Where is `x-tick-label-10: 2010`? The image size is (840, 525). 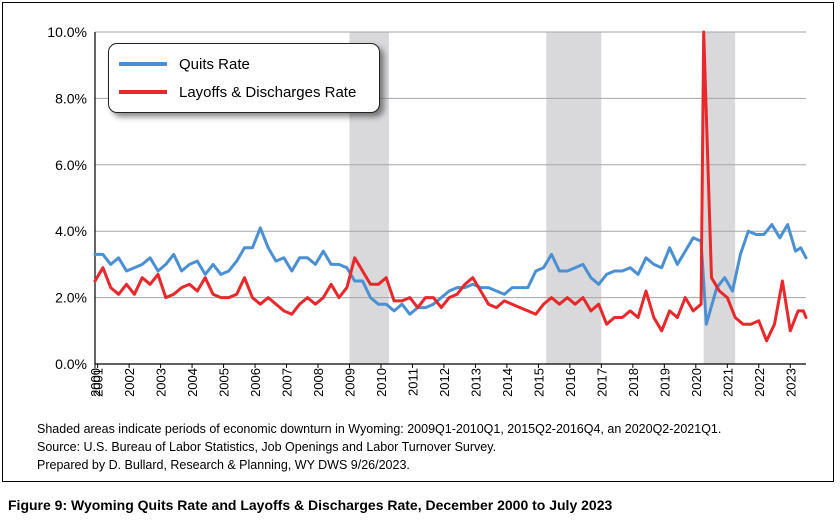
x-tick-label-10: 2010 is located at coordinates (381, 382).